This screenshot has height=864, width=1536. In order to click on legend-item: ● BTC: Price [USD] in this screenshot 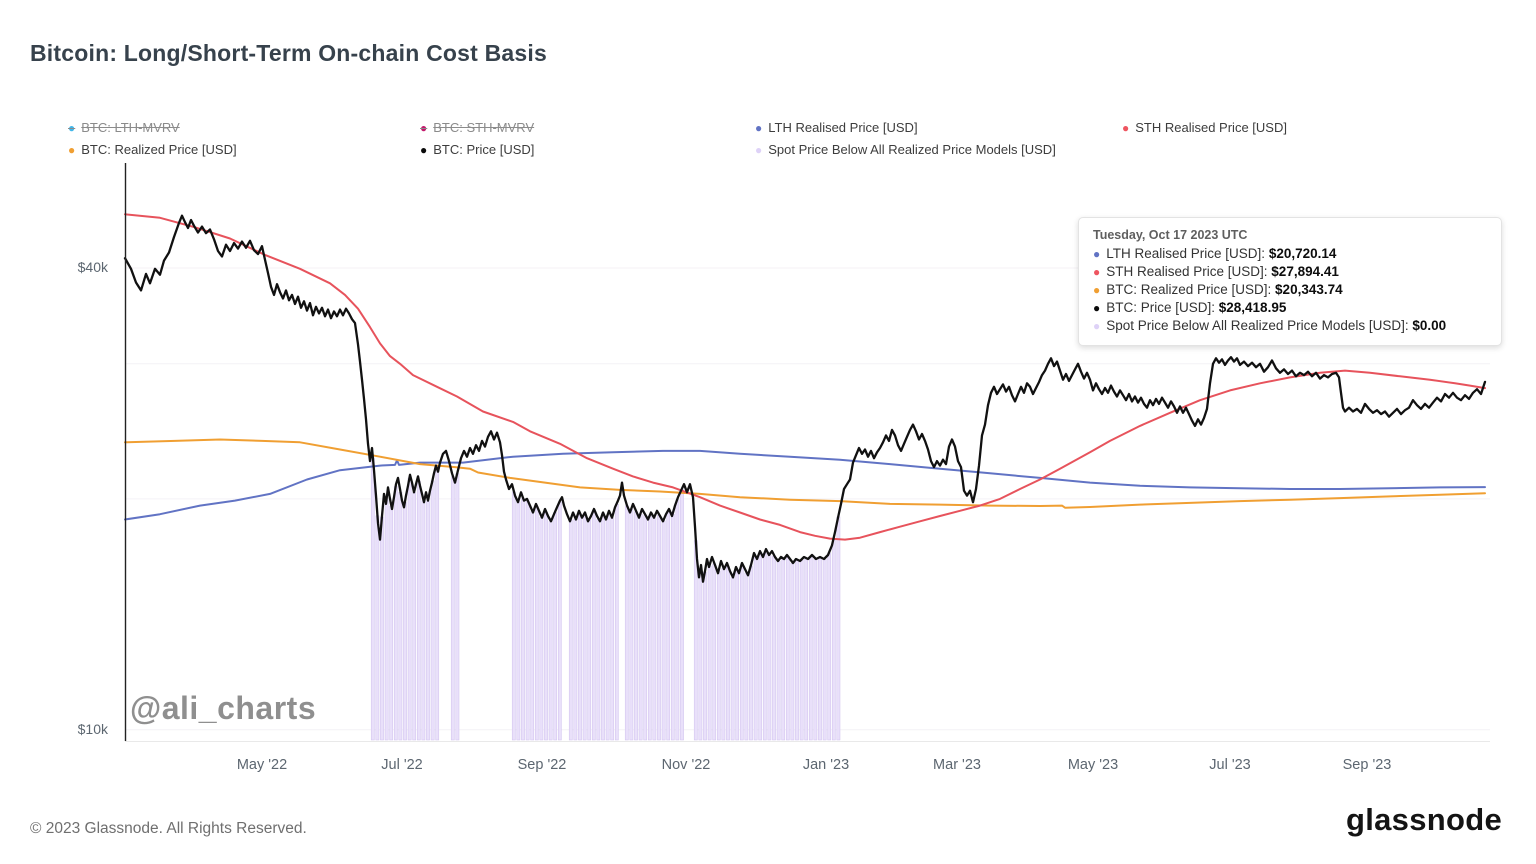, I will do `click(477, 149)`.